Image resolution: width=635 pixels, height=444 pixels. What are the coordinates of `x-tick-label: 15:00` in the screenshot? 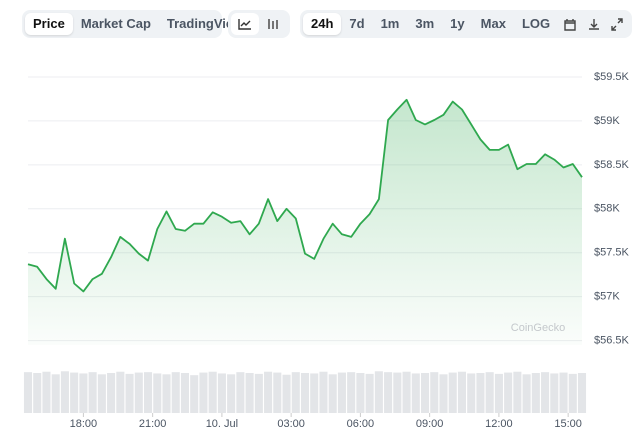 It's located at (568, 424).